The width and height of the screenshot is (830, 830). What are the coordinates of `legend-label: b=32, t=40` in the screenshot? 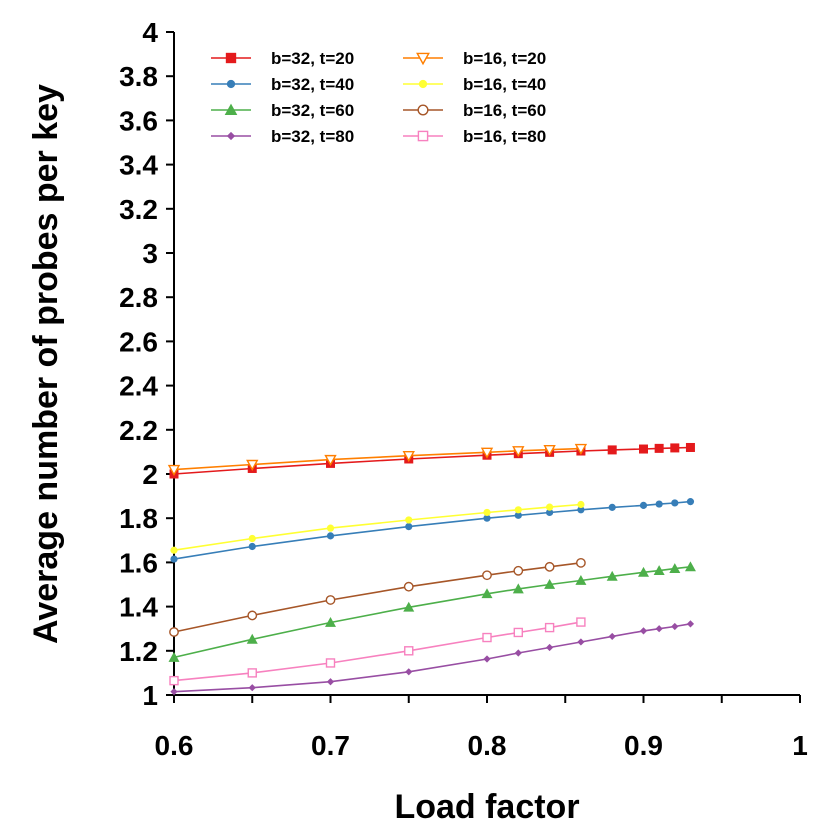 It's located at (312, 84).